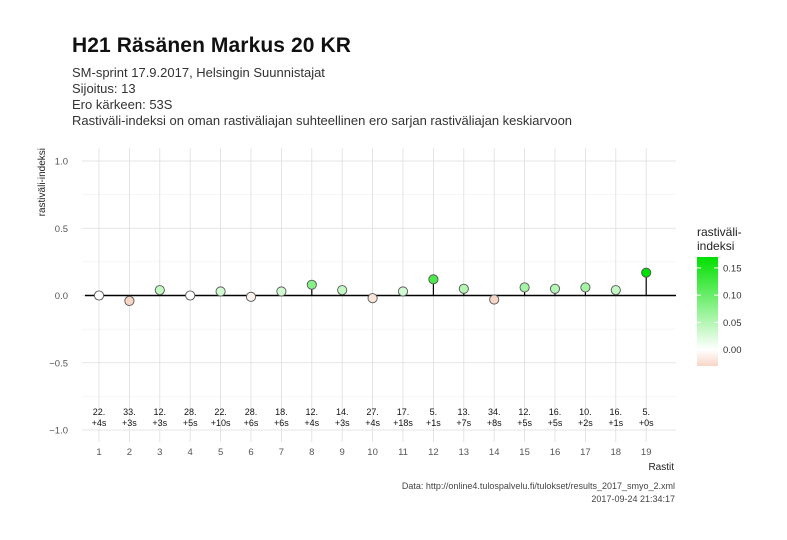 Image resolution: width=787 pixels, height=540 pixels. I want to click on x-tick-label: 17, so click(585, 452).